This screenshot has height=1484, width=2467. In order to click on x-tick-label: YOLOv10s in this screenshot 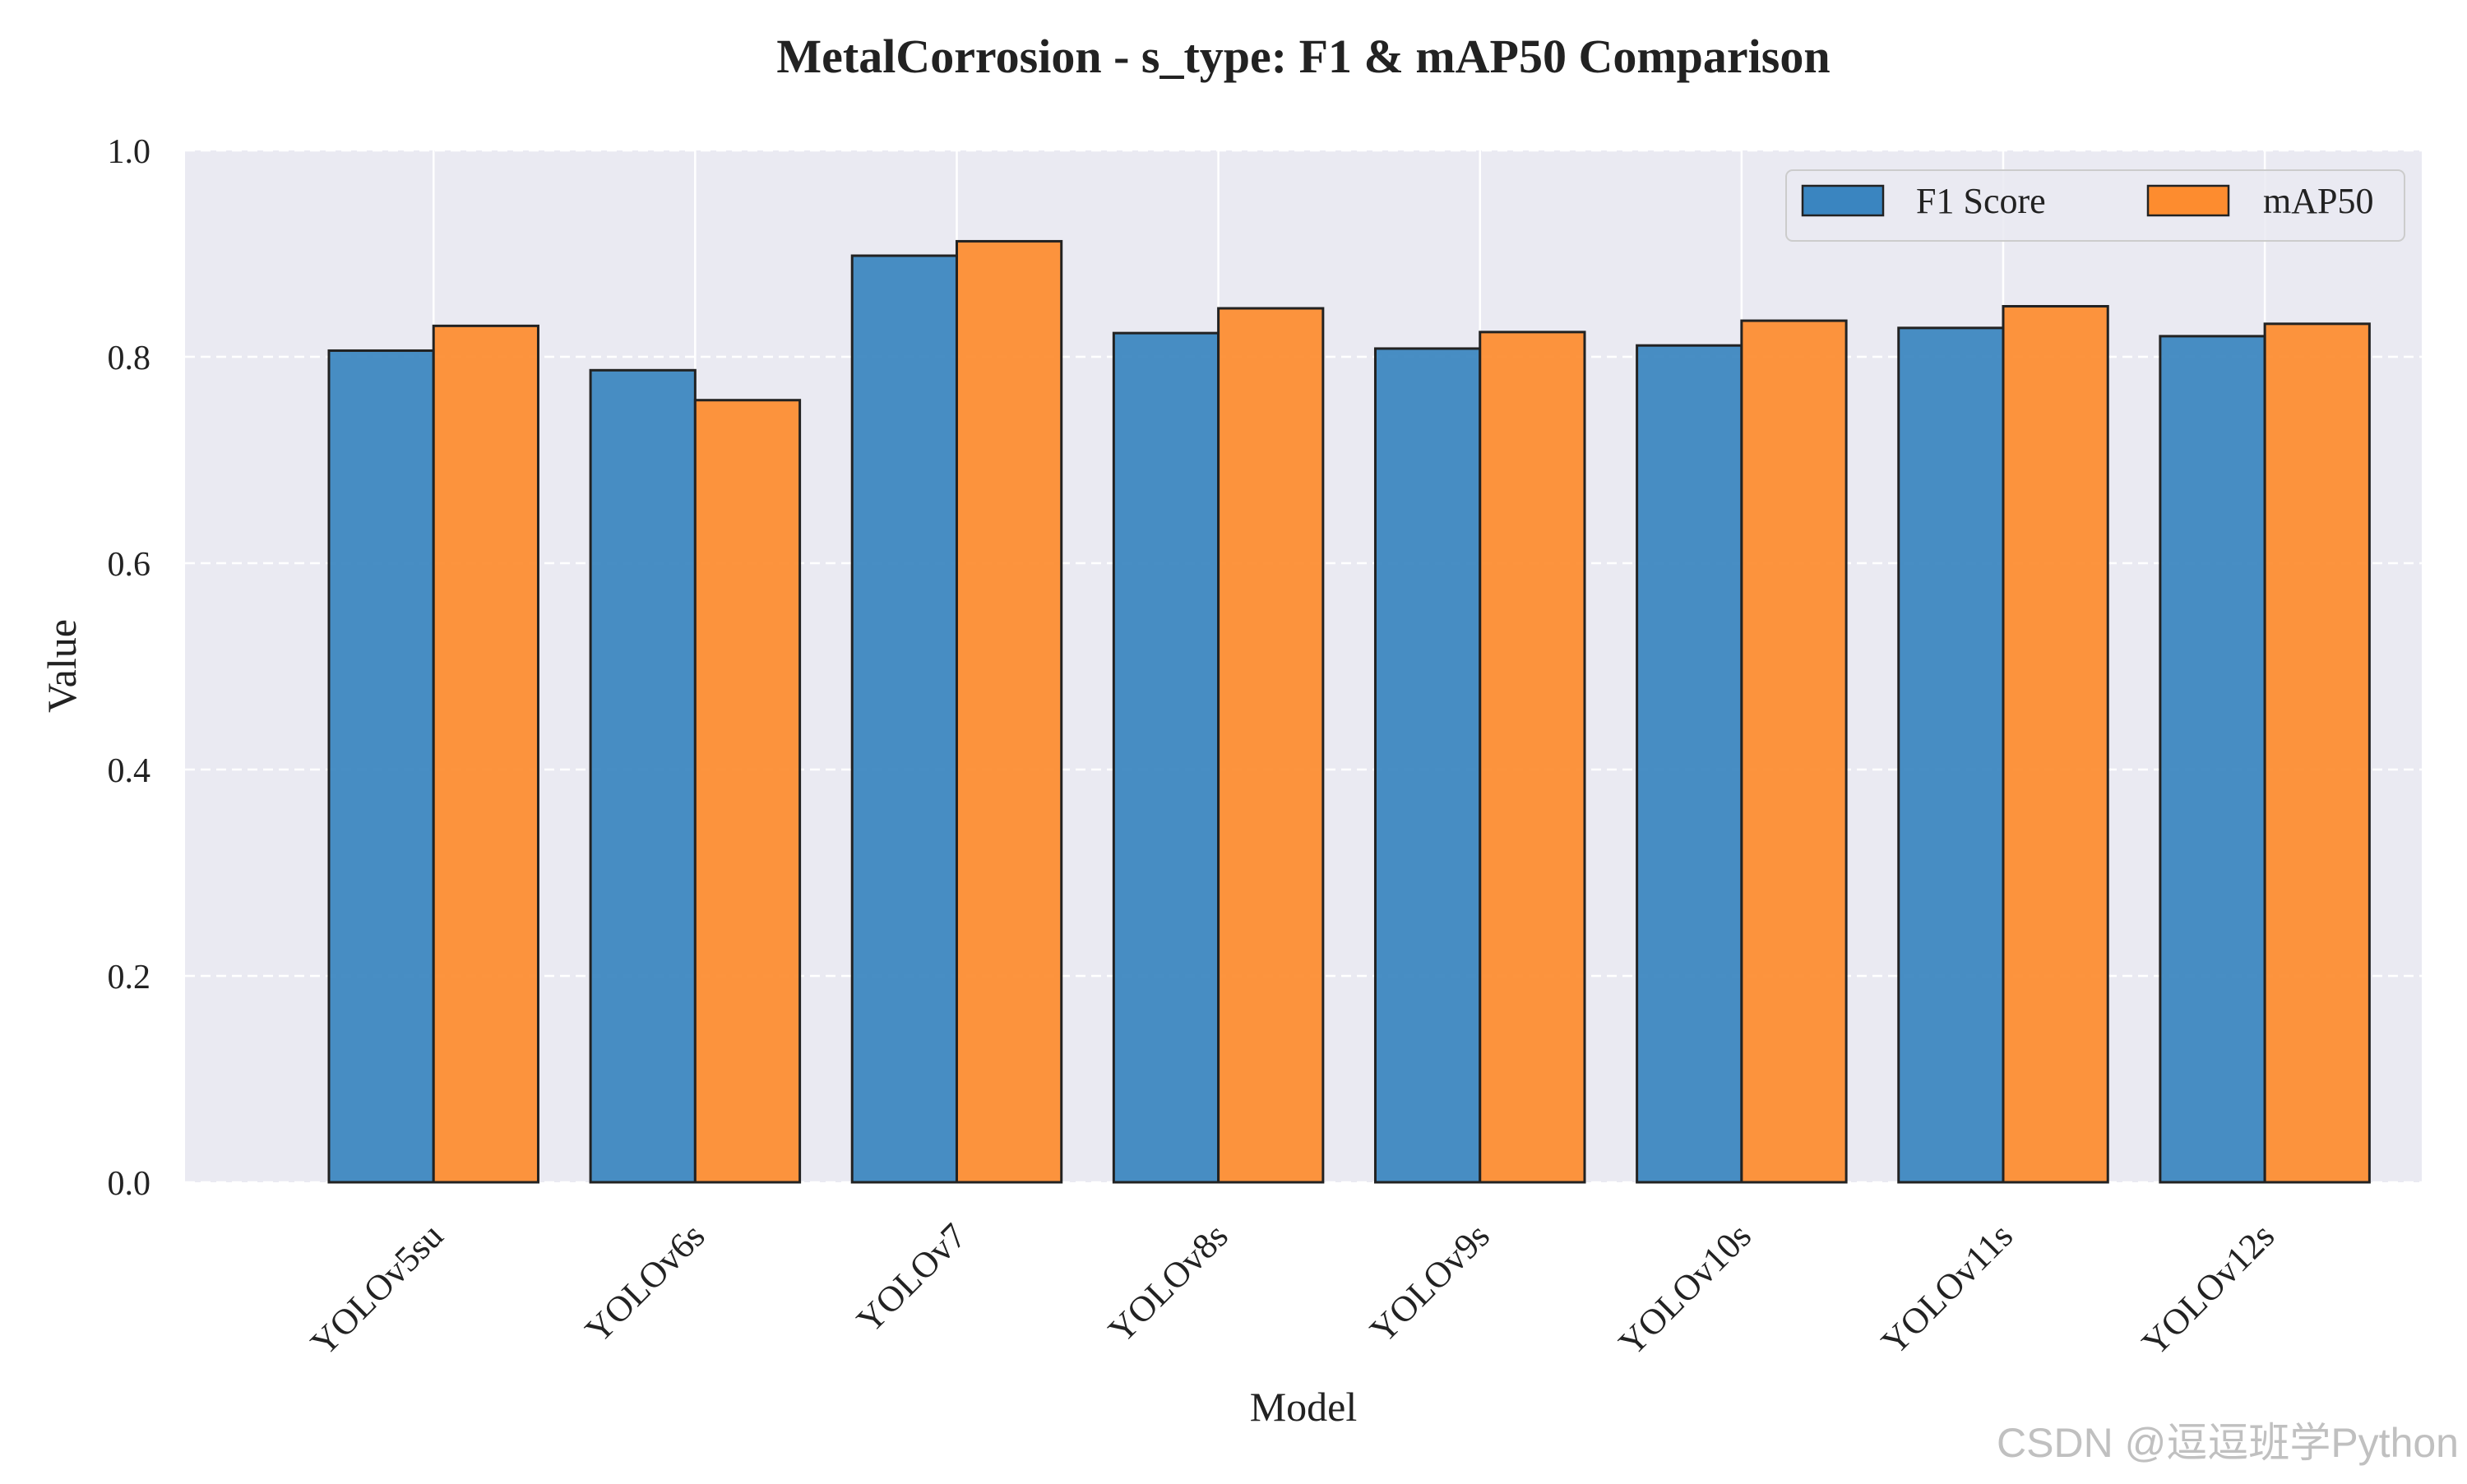, I will do `click(1685, 1289)`.